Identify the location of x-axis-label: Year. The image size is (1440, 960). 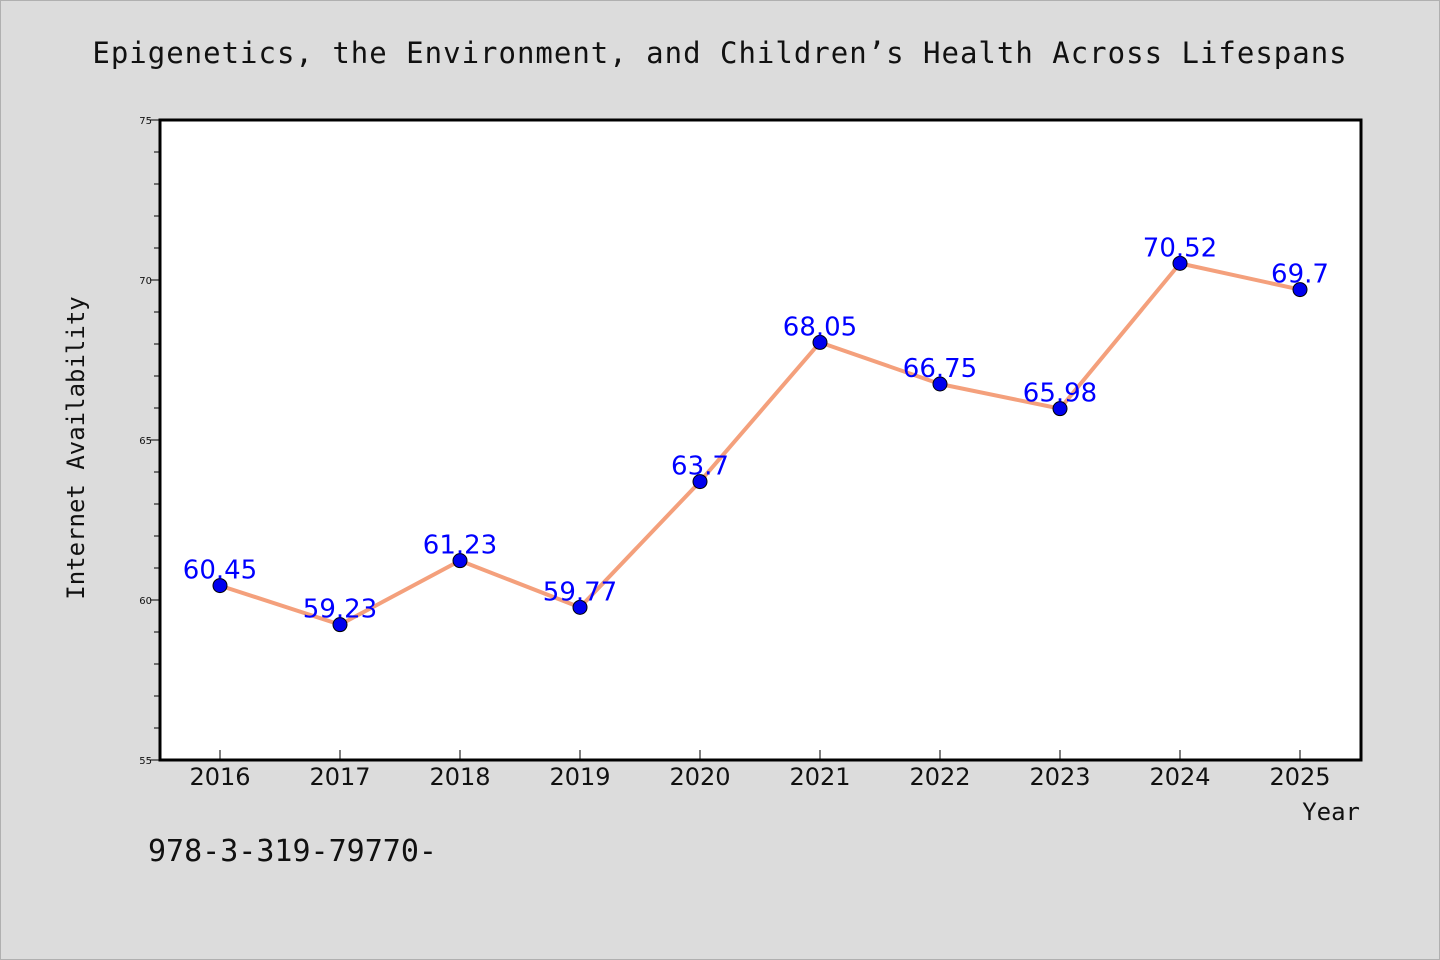
(1331, 812).